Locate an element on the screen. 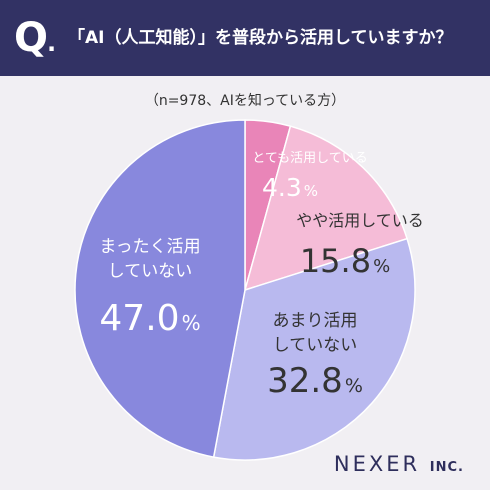 The height and width of the screenshot is (490, 490). nexer-logo: NEXER INC. is located at coordinates (398, 464).